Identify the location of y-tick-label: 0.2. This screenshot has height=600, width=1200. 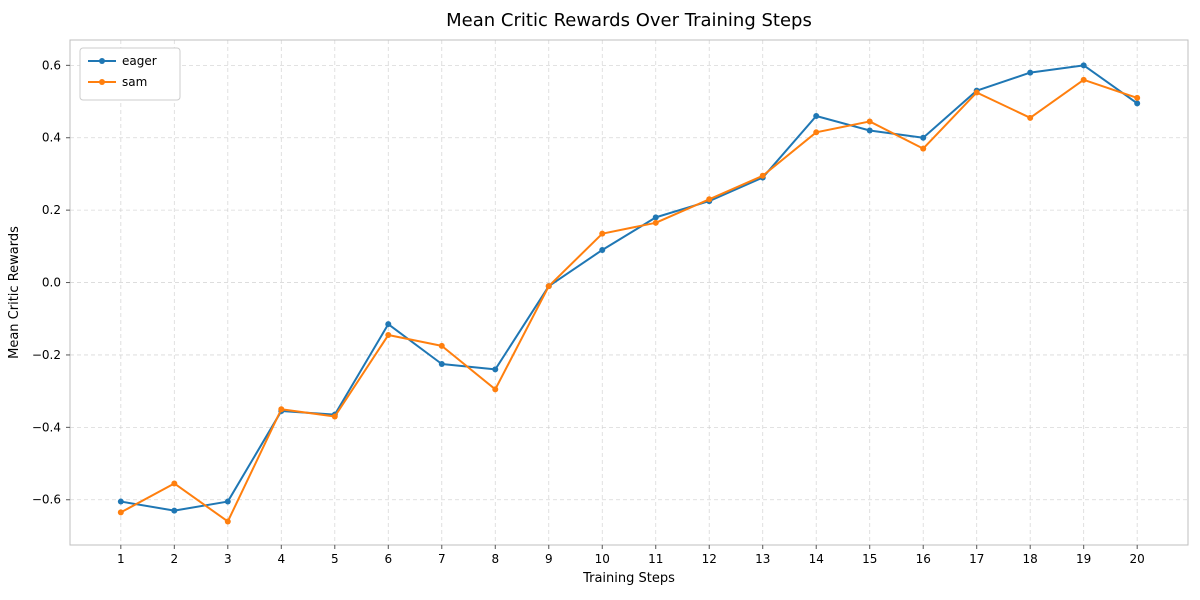
(51, 210).